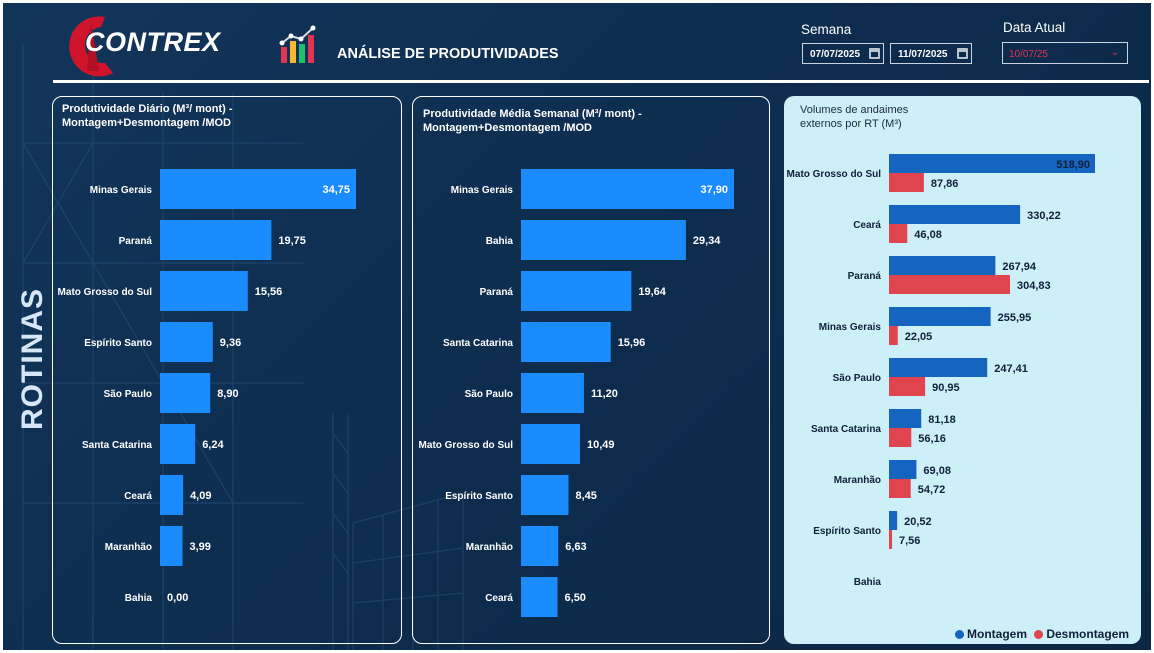 The height and width of the screenshot is (653, 1154). Describe the element at coordinates (945, 184) in the screenshot. I see `data-label: 87,86` at that location.